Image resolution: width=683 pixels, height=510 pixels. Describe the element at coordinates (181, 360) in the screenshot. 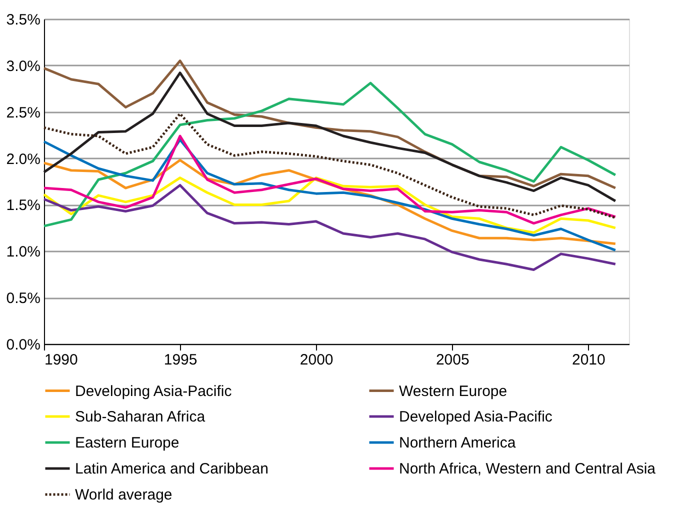

I see `x-tick-label: 1995` at that location.